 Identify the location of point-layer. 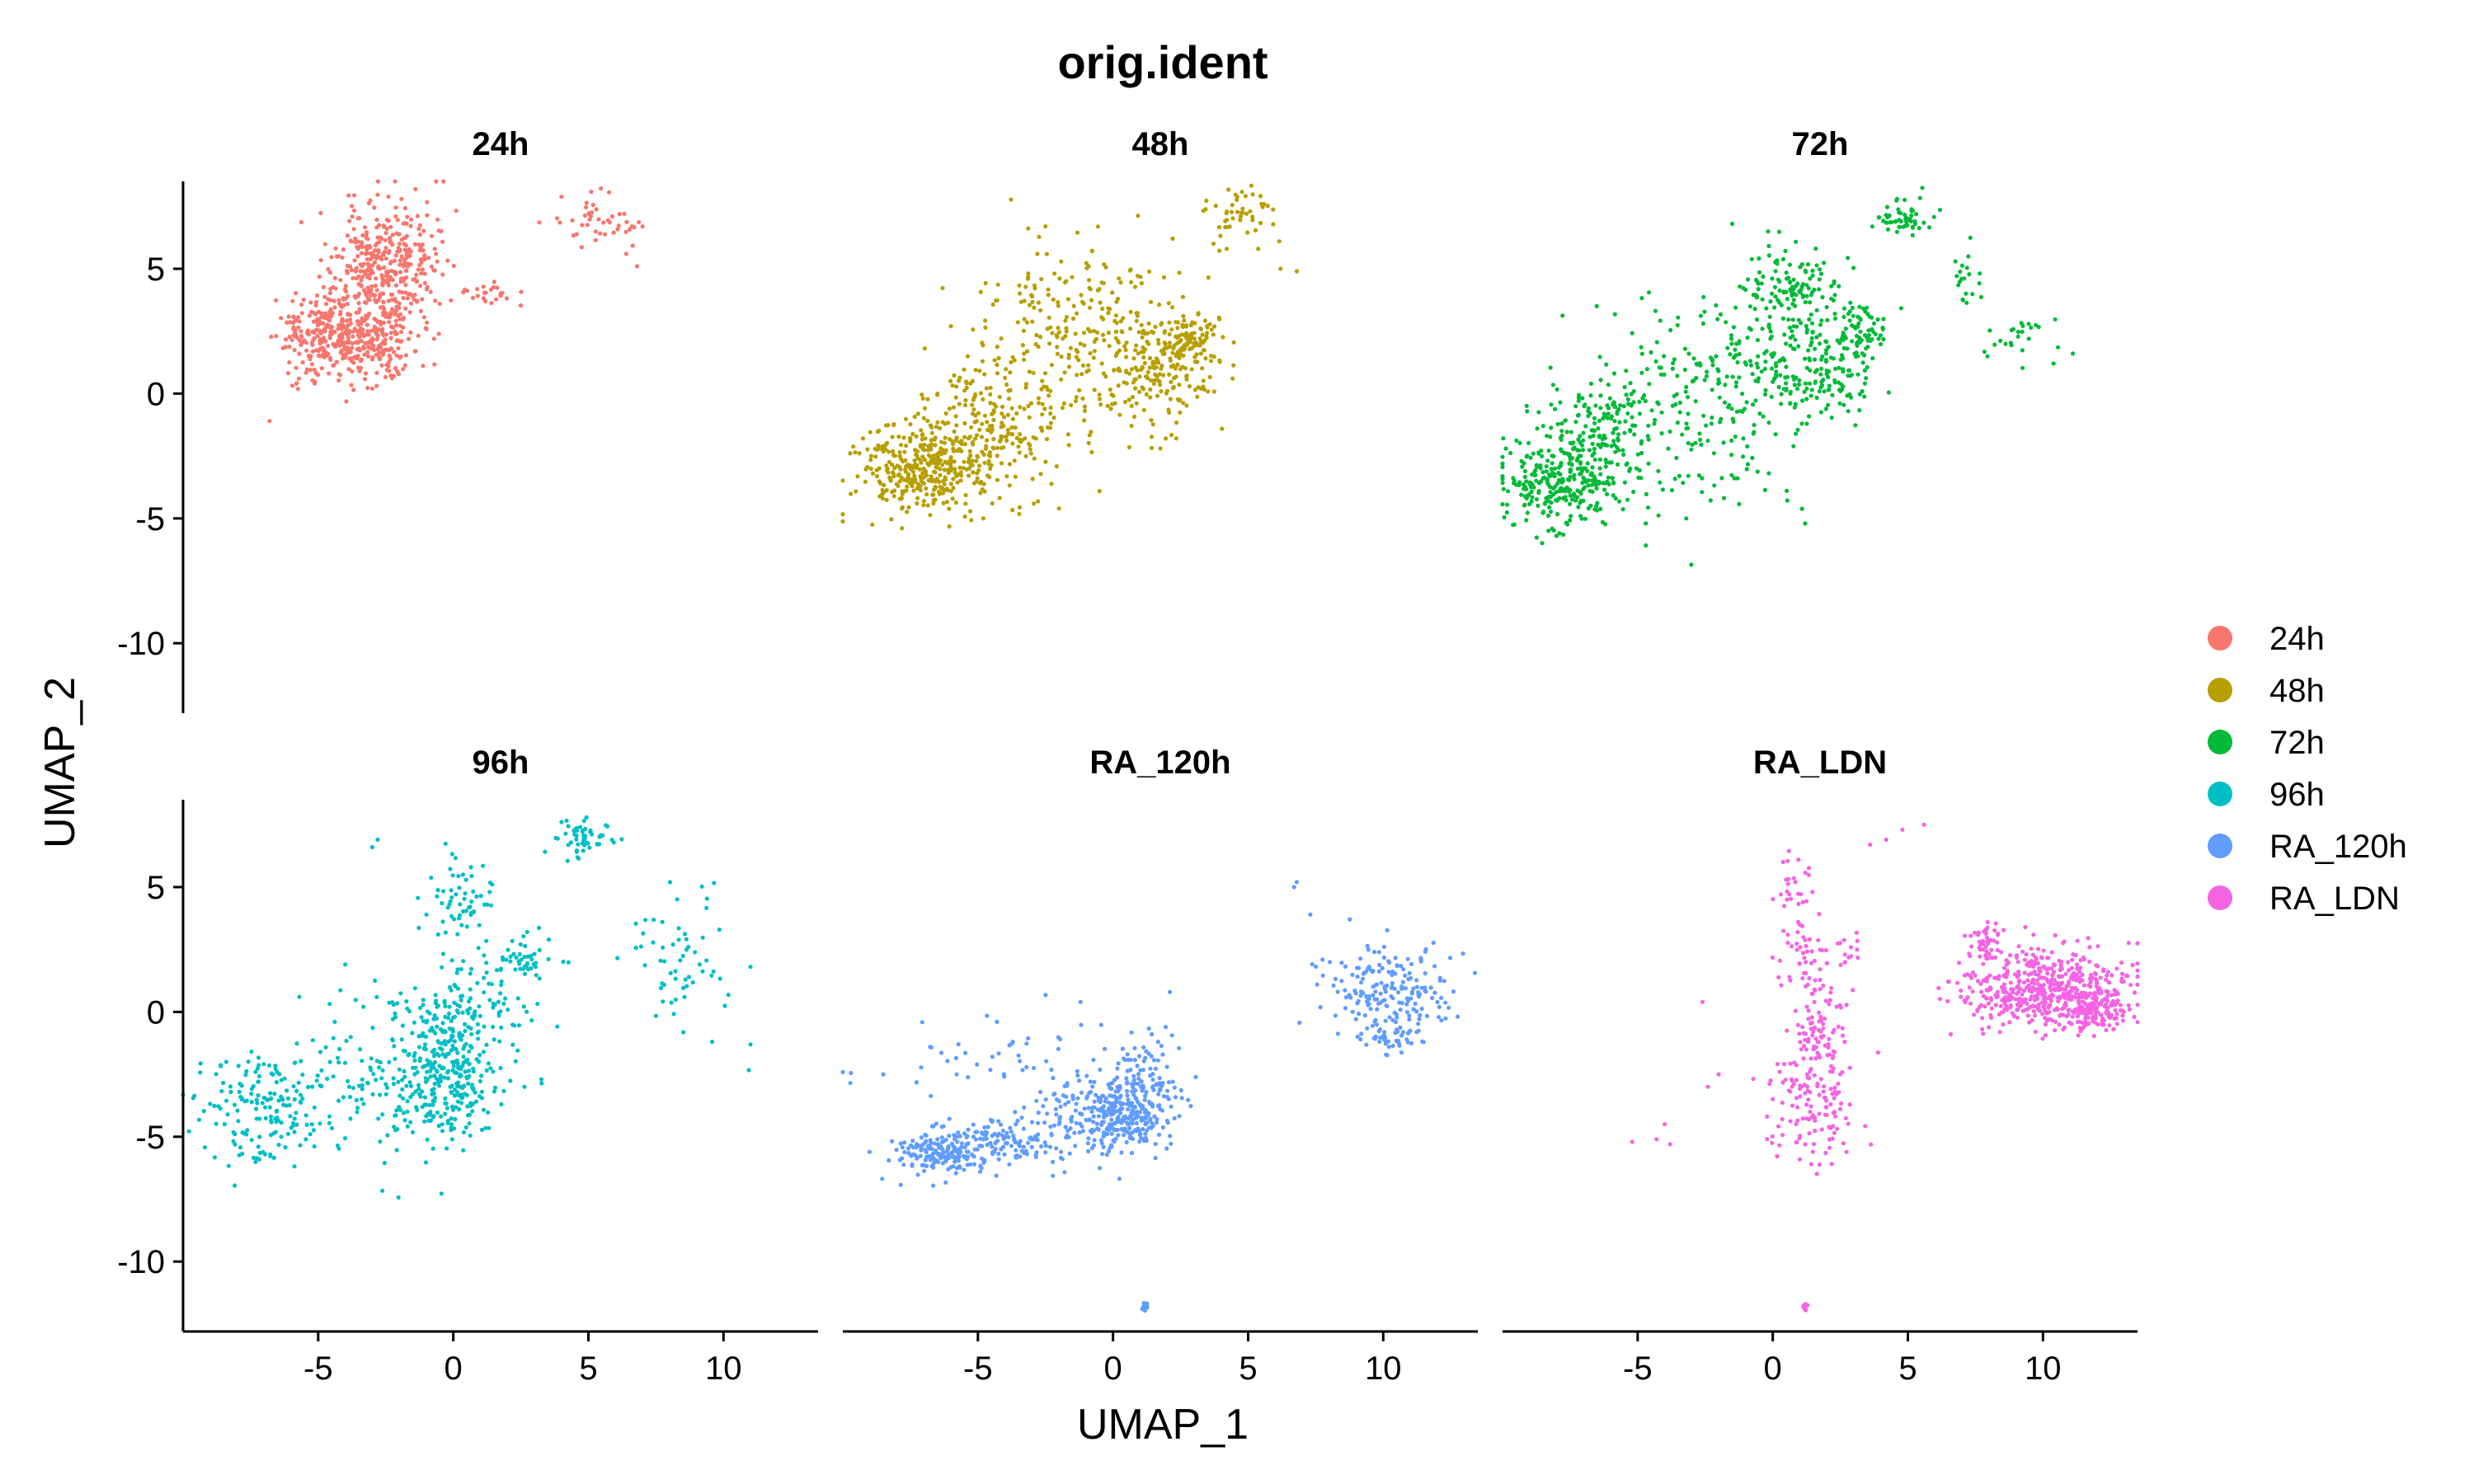
(1788, 376).